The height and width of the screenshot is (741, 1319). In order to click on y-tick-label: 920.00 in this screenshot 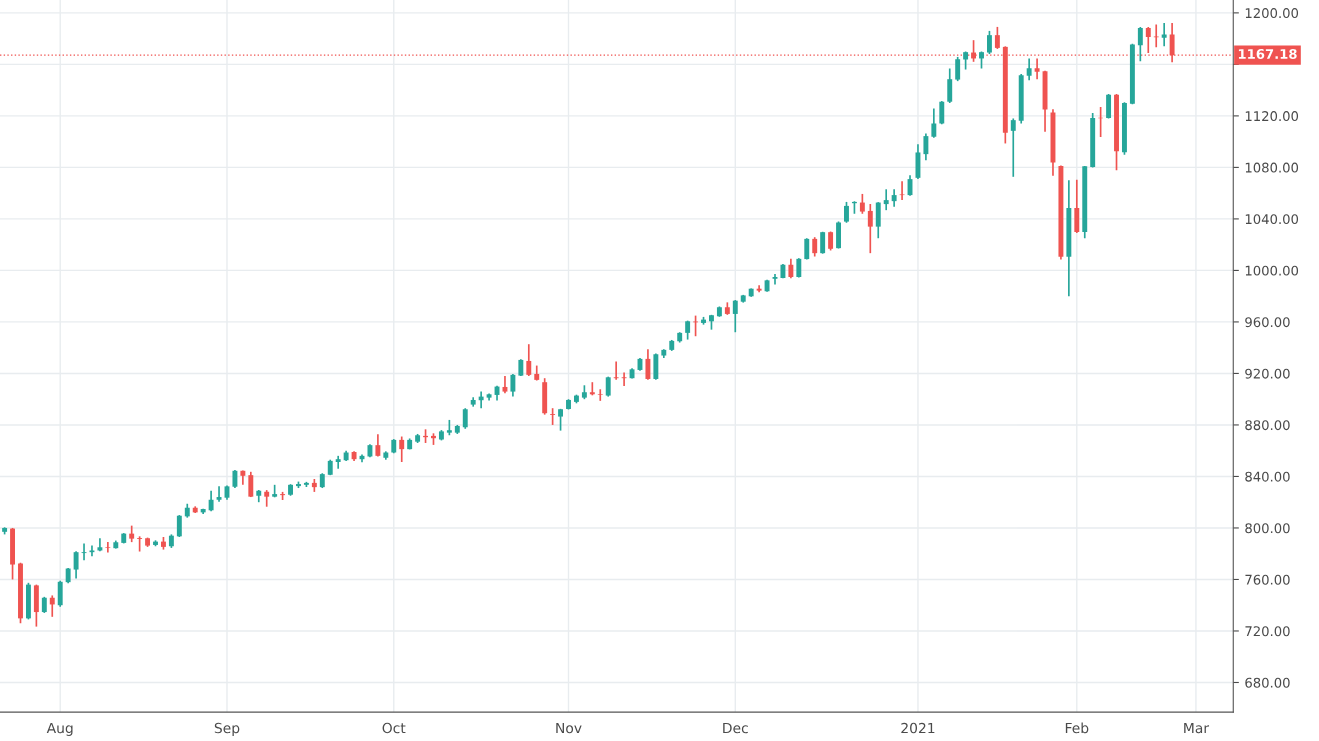, I will do `click(1267, 373)`.